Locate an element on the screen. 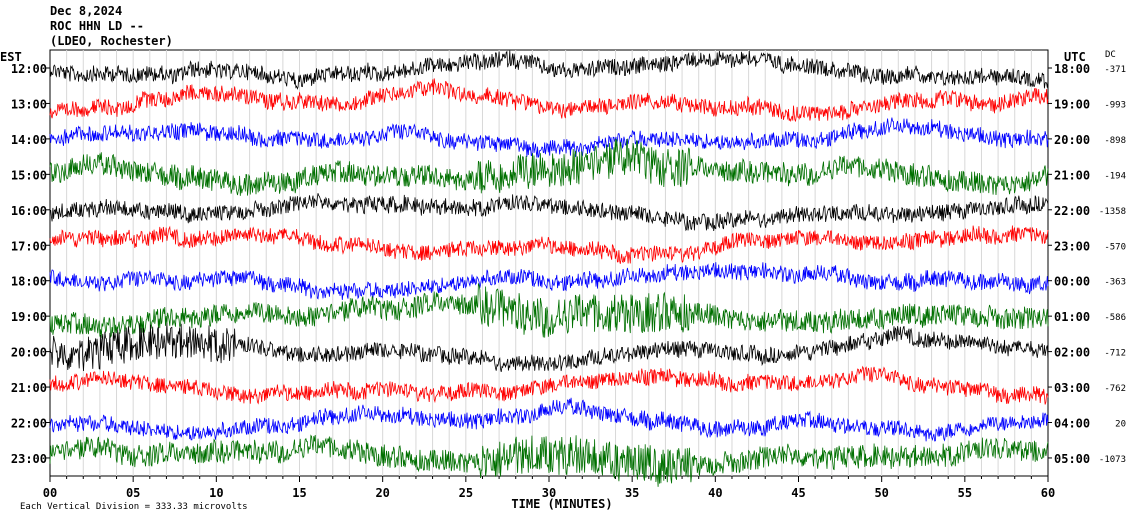  x-tick-label: 25 is located at coordinates (466, 493).